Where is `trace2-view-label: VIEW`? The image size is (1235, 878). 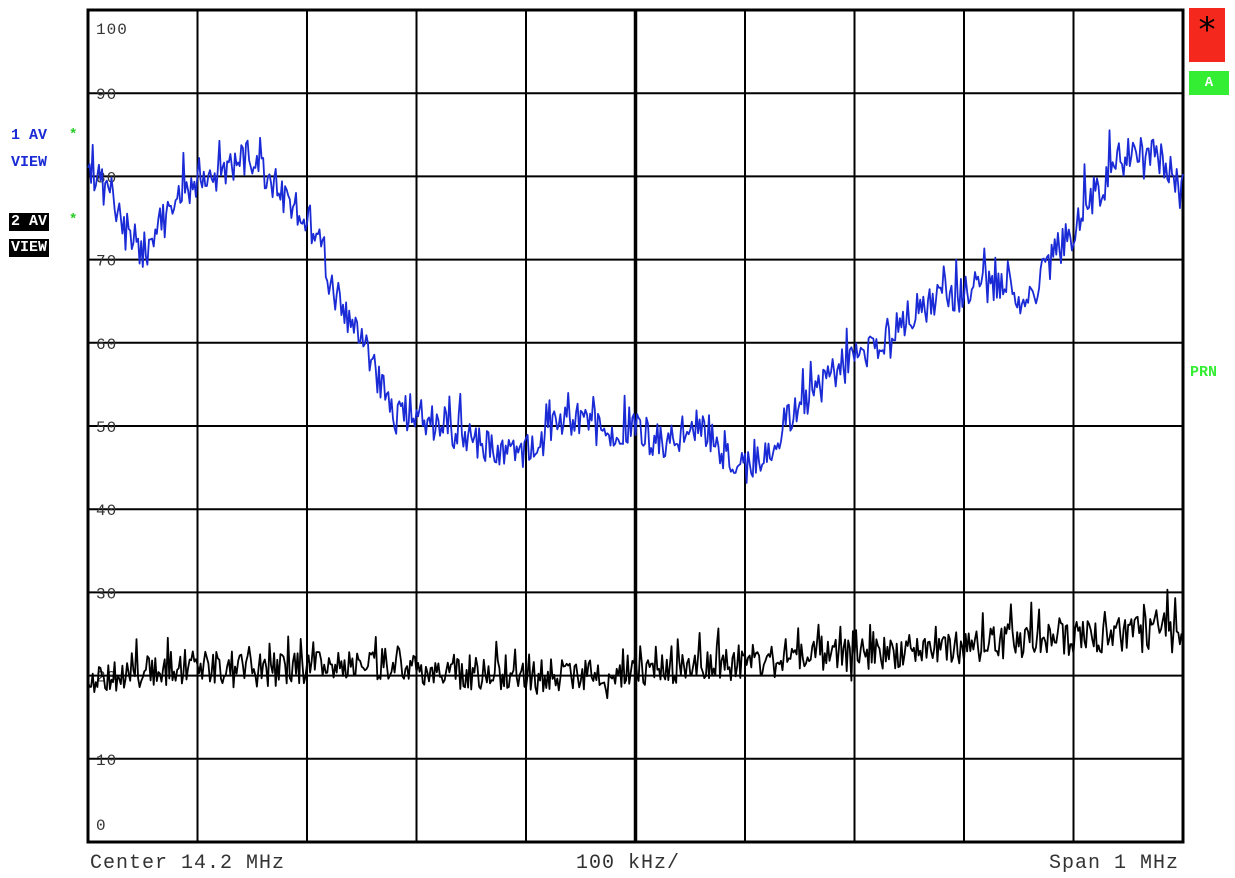
trace2-view-label: VIEW is located at coordinates (29, 248).